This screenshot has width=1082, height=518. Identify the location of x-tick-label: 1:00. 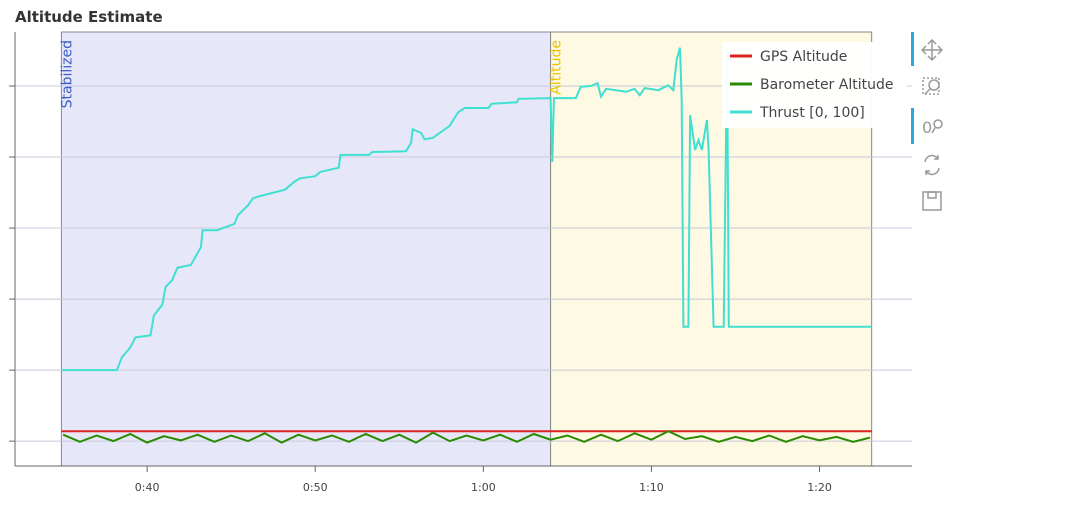
(483, 487).